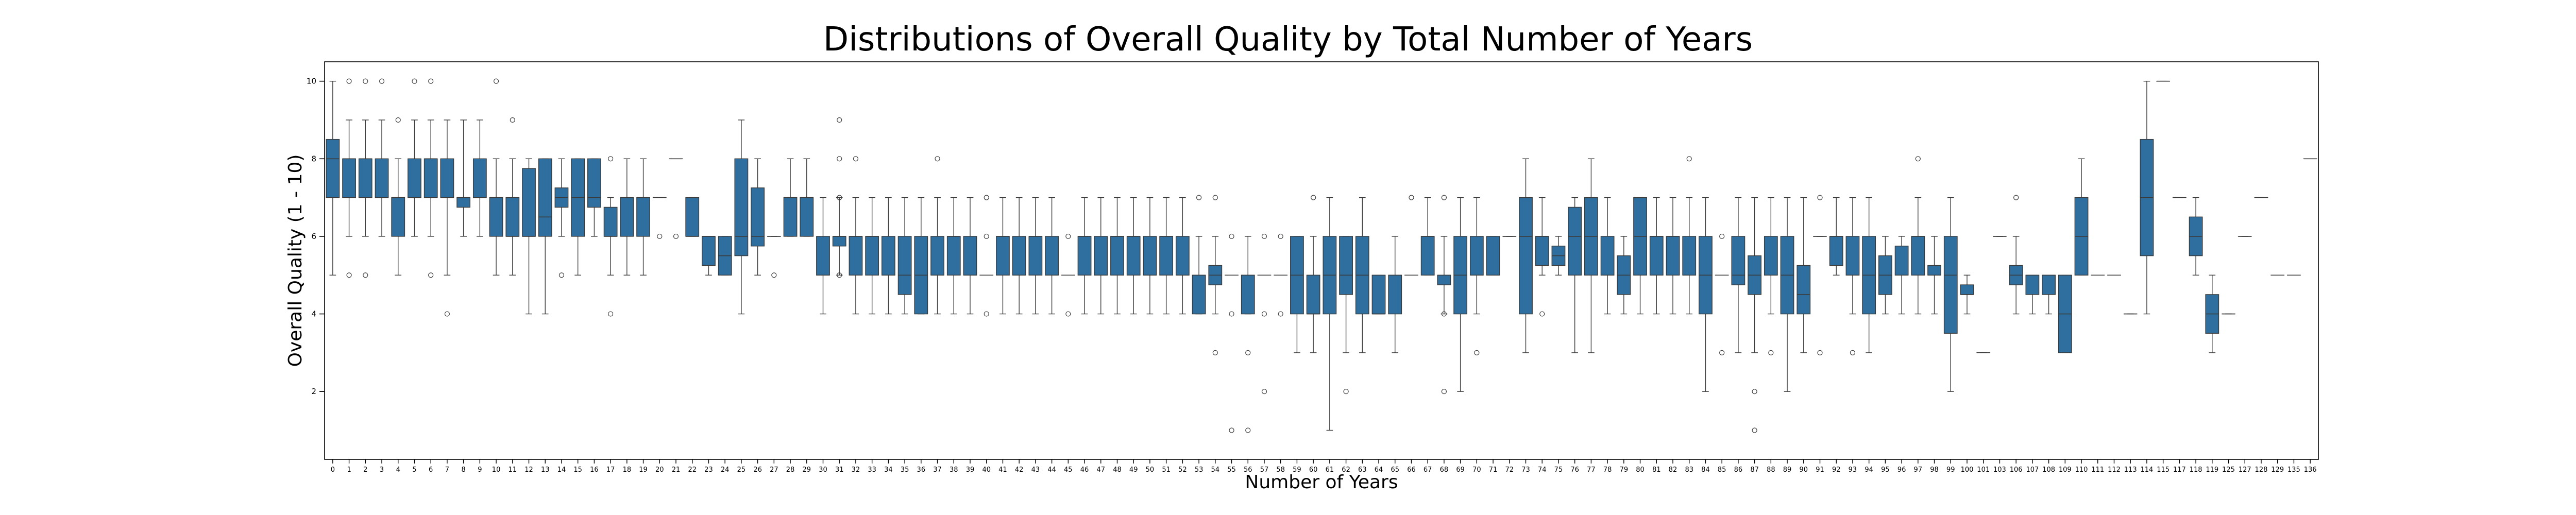 The height and width of the screenshot is (515, 2576). What do you see at coordinates (2228, 470) in the screenshot?
I see `x-tick-label: 125` at bounding box center [2228, 470].